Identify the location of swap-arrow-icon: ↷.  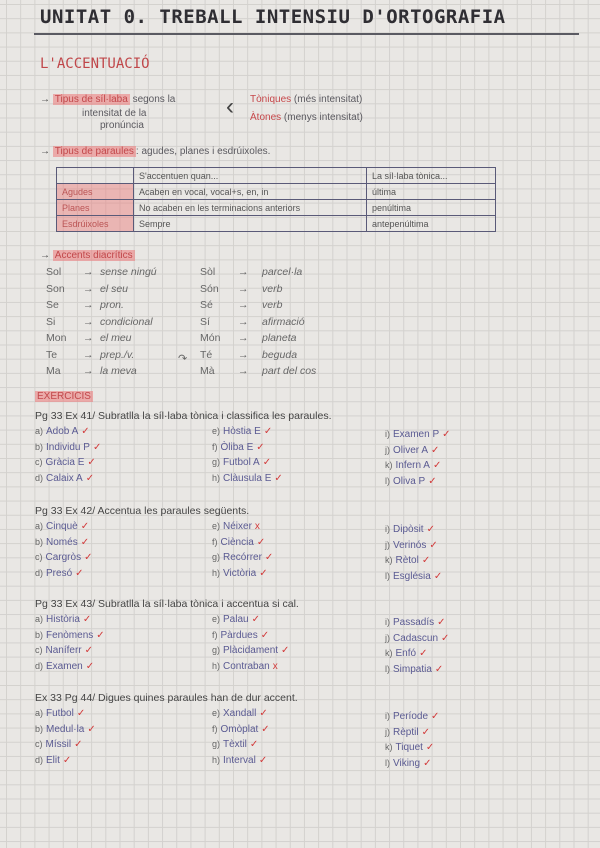
(183, 359).